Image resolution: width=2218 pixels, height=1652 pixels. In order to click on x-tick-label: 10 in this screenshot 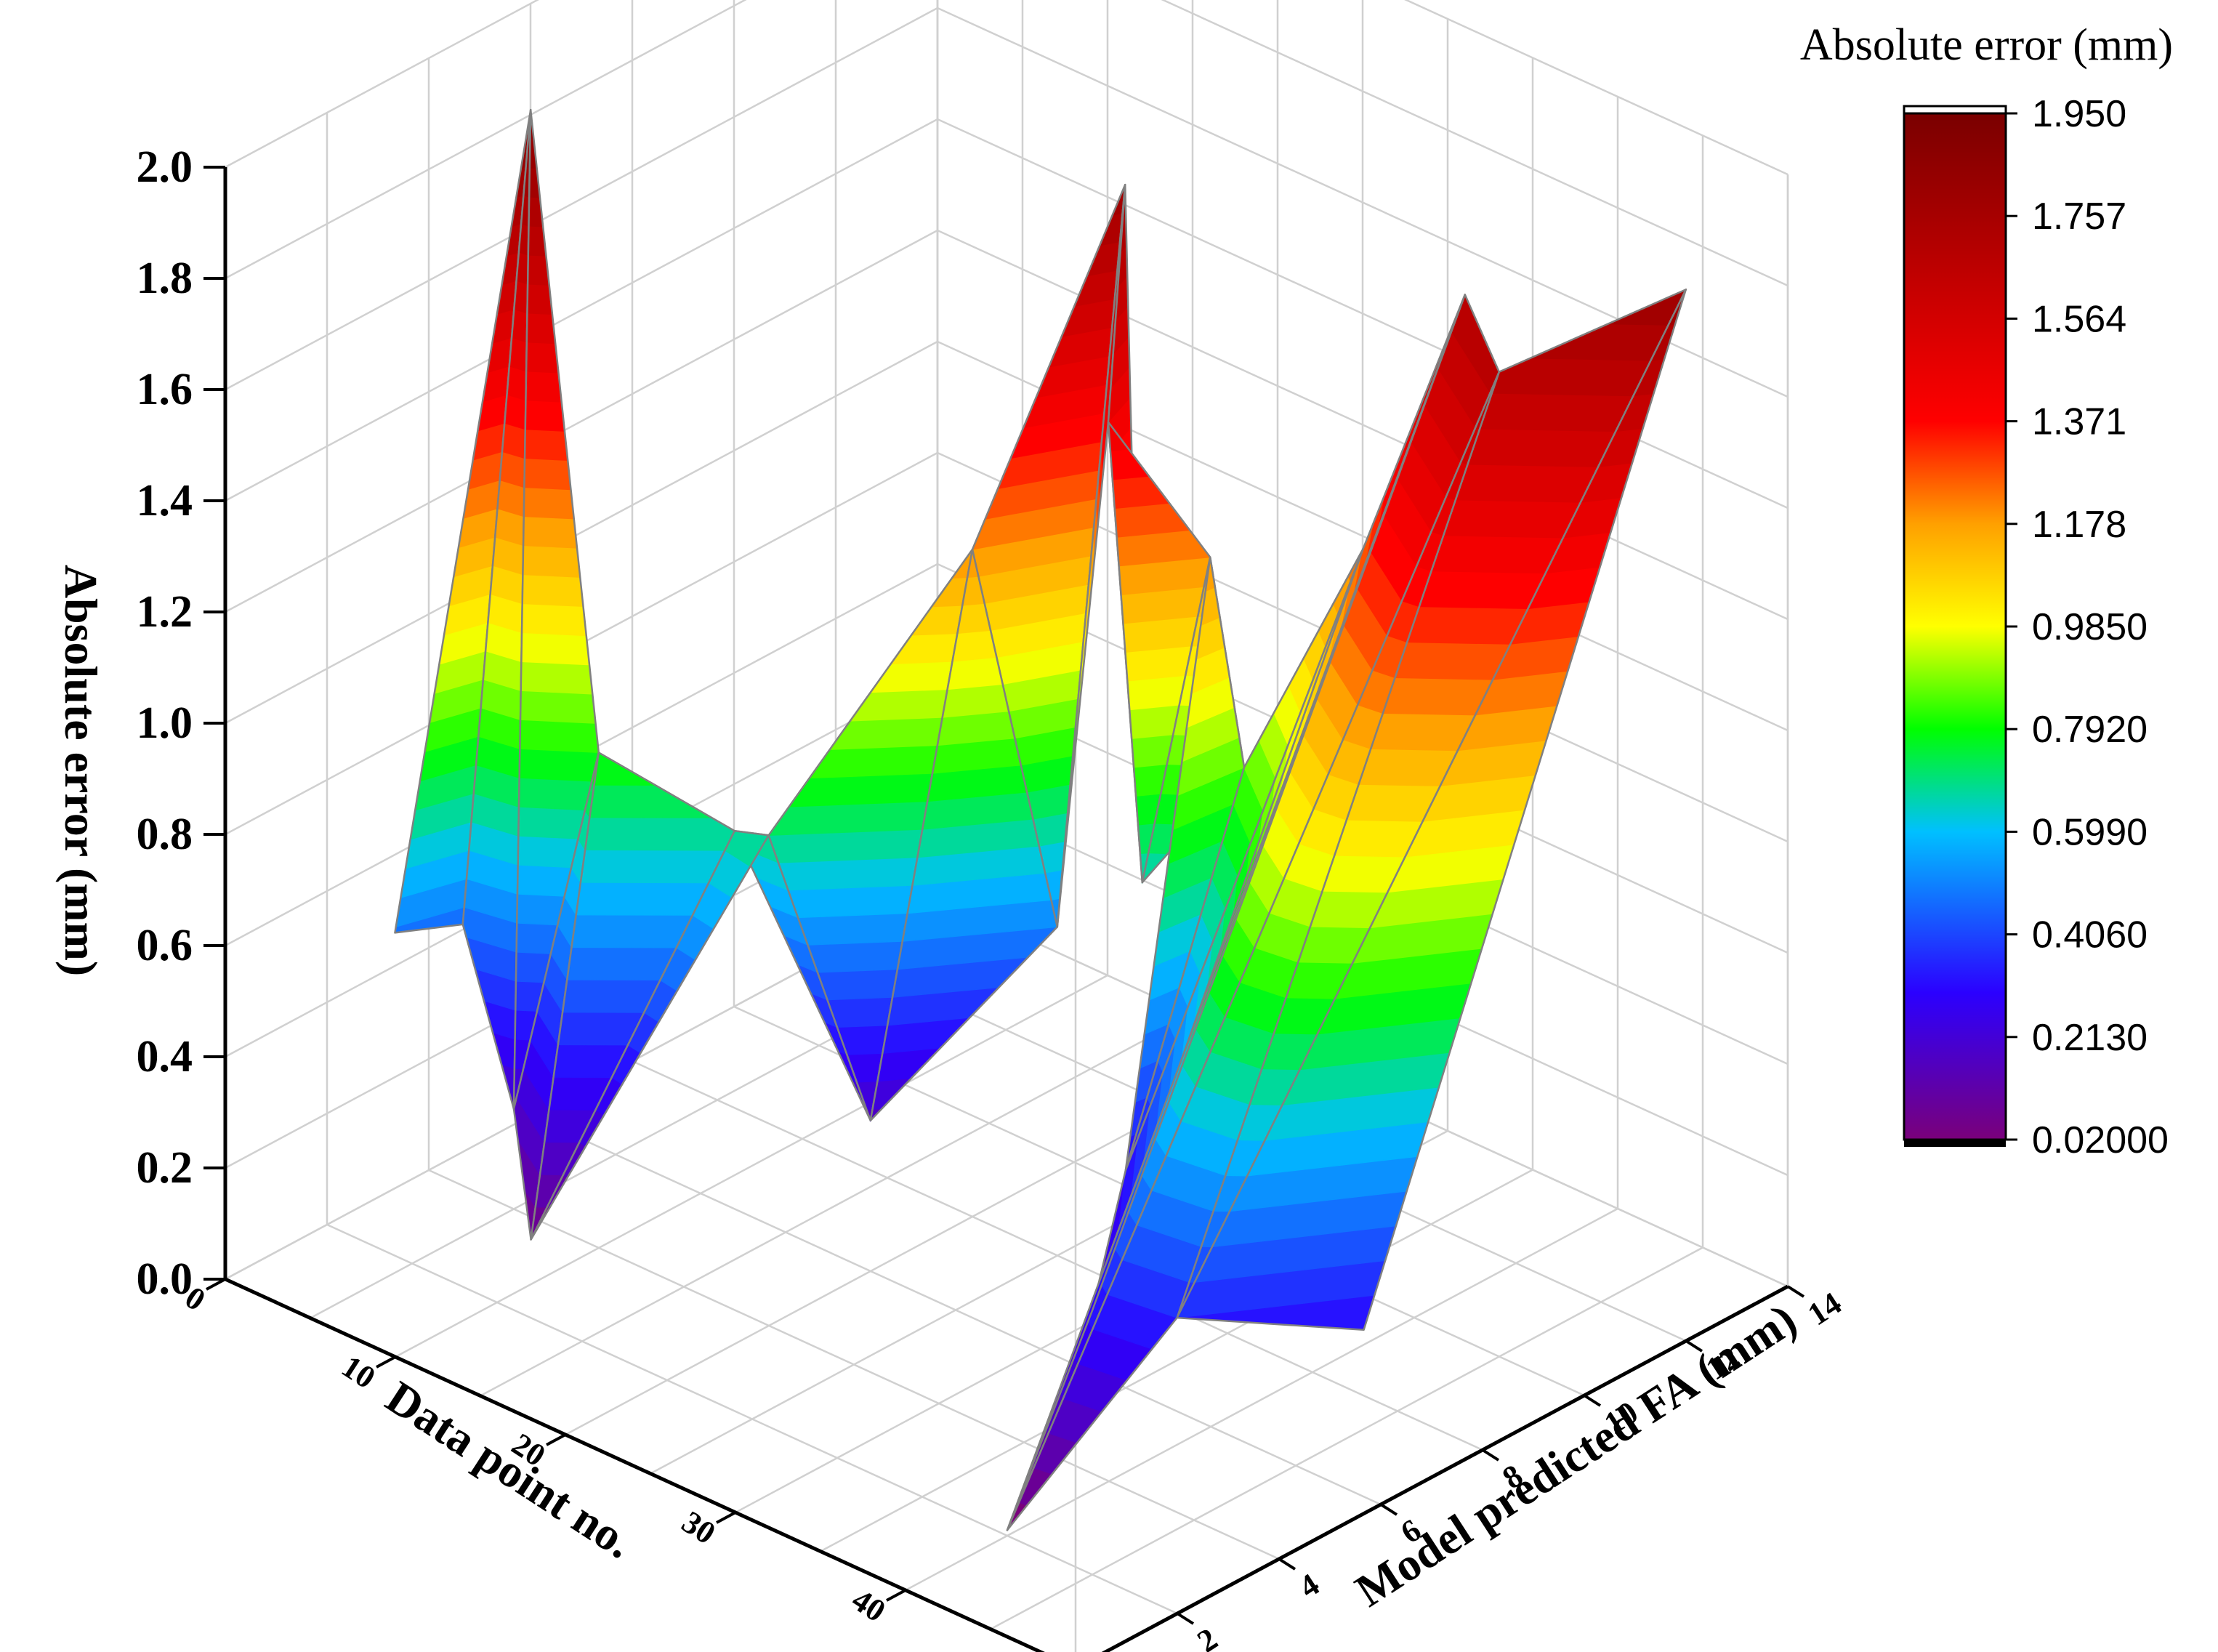, I will do `click(359, 1371)`.